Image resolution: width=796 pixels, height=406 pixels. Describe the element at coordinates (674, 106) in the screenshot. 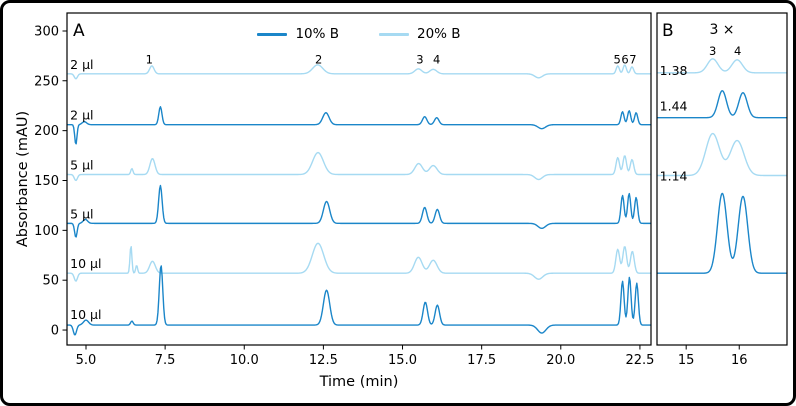

I see `resolution-value-label: 1.44` at that location.